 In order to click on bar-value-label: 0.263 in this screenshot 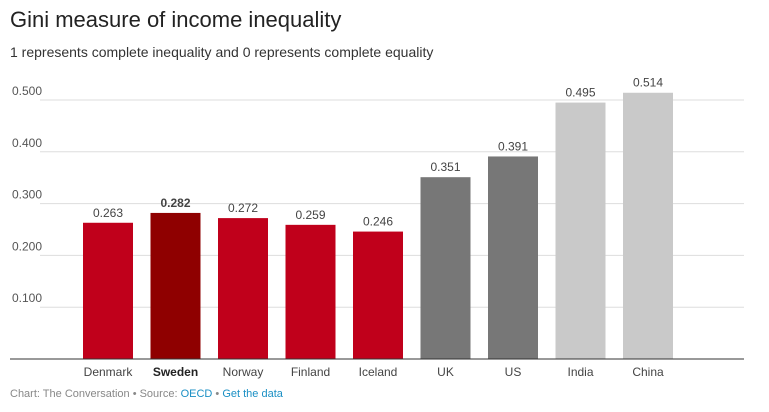, I will do `click(108, 213)`.